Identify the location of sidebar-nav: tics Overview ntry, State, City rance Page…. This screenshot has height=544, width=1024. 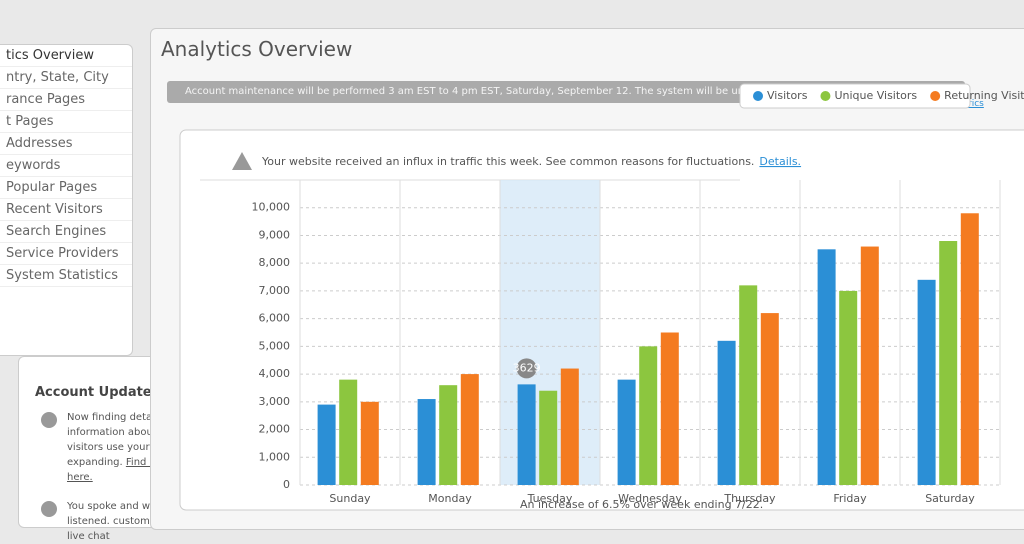
(66, 200).